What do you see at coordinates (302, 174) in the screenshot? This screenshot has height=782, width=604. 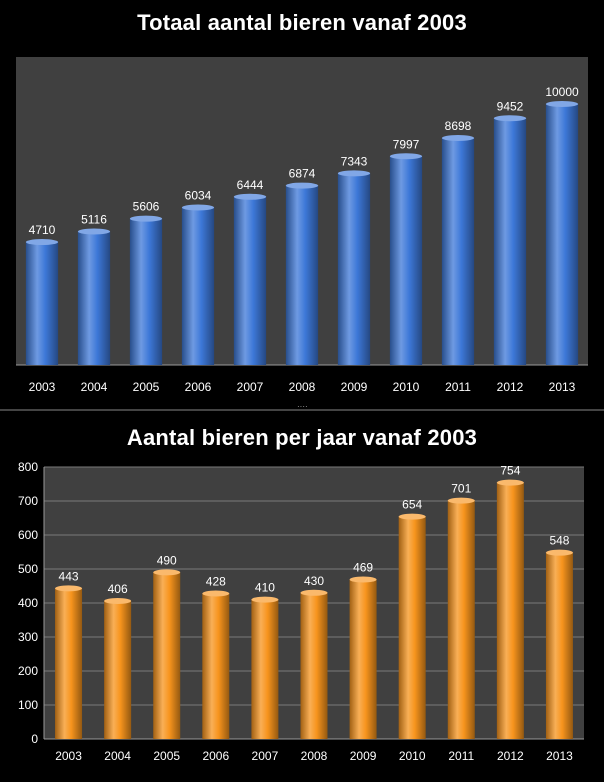 I see `data-label: 6874` at bounding box center [302, 174].